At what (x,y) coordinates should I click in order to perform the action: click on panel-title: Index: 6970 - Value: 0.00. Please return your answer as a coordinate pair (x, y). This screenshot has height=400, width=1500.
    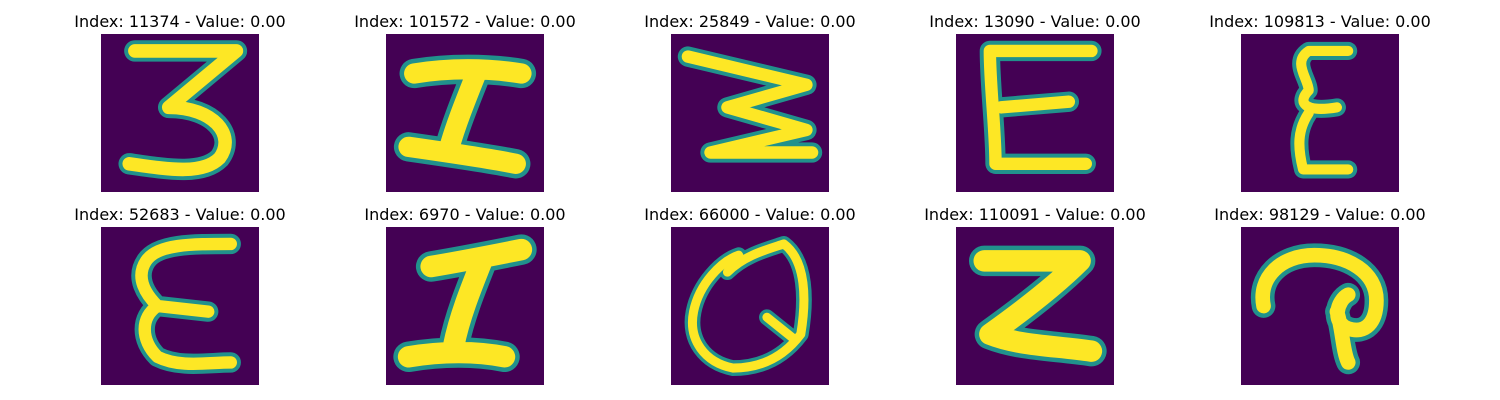
    Looking at the image, I should click on (465, 214).